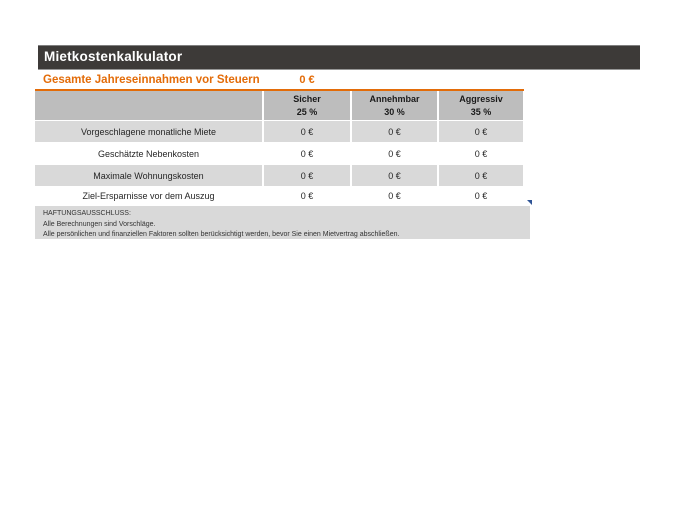  I want to click on summary-value-cell: 0 €, so click(307, 80).